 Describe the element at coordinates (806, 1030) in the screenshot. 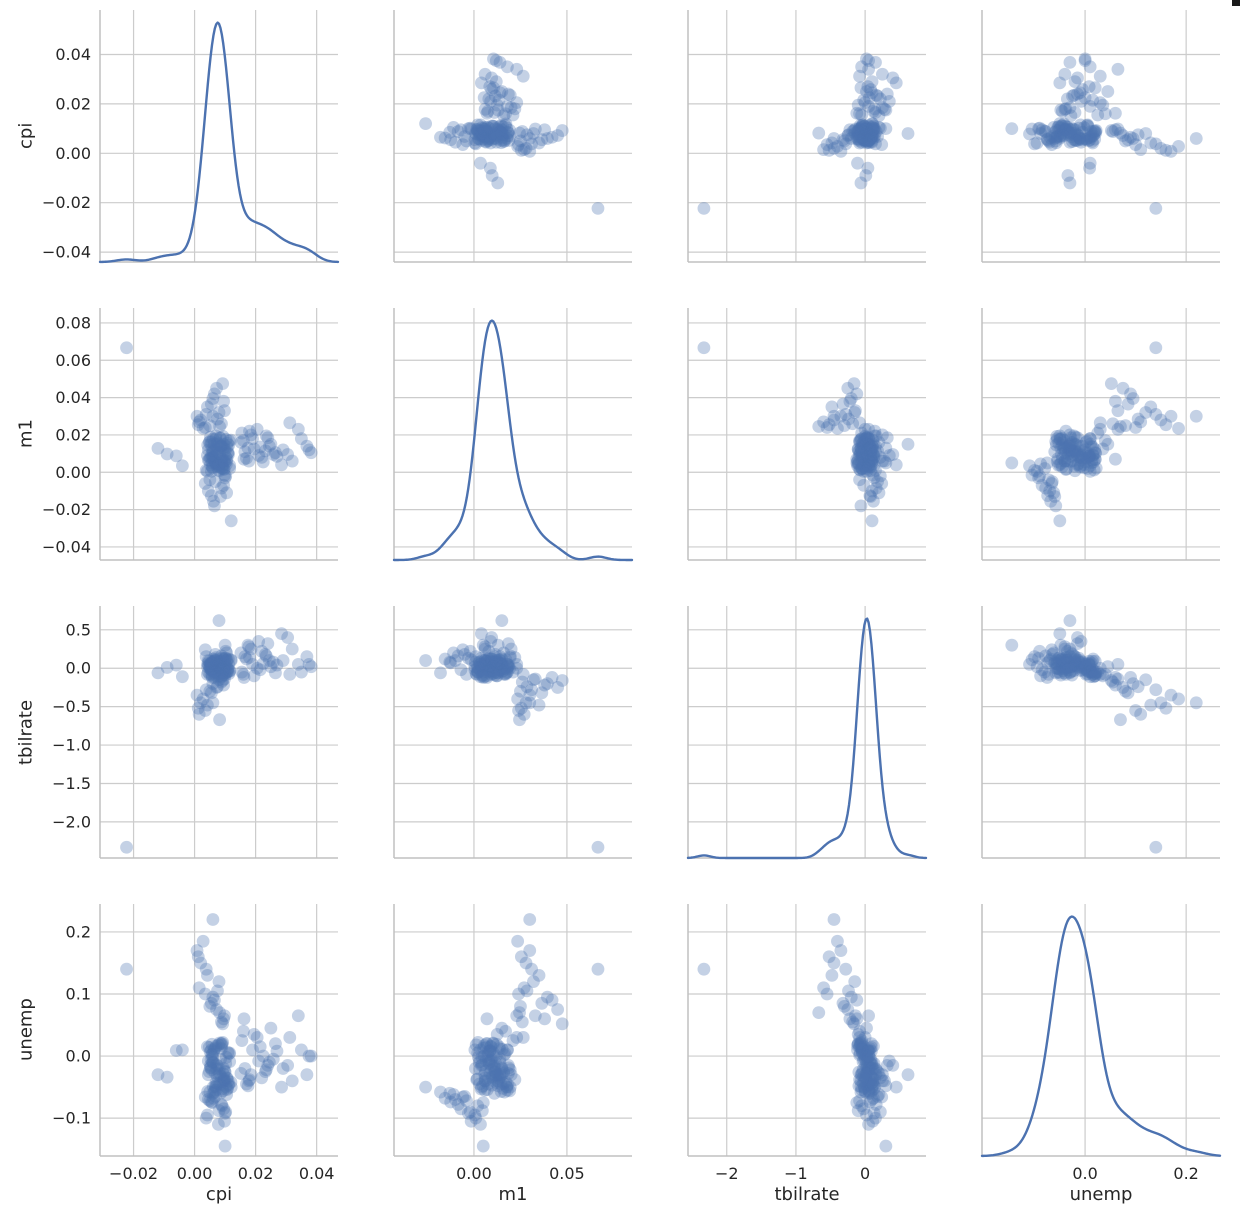

I see `cell-unemp-tbilrate` at that location.